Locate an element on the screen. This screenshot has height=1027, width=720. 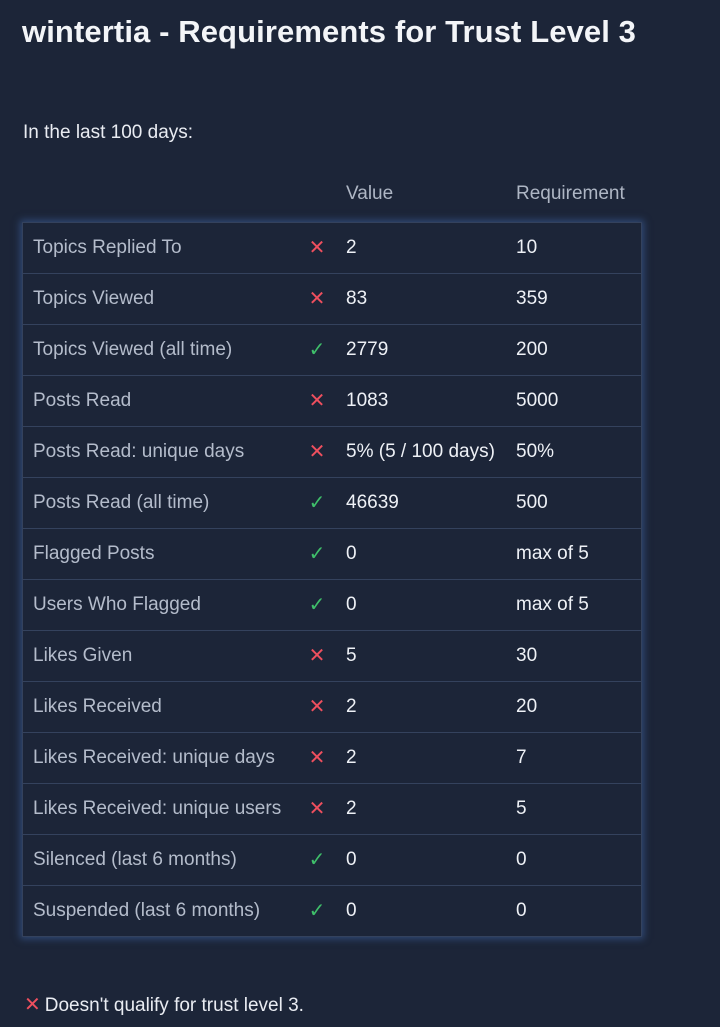
requirement-target: 20 is located at coordinates (527, 706).